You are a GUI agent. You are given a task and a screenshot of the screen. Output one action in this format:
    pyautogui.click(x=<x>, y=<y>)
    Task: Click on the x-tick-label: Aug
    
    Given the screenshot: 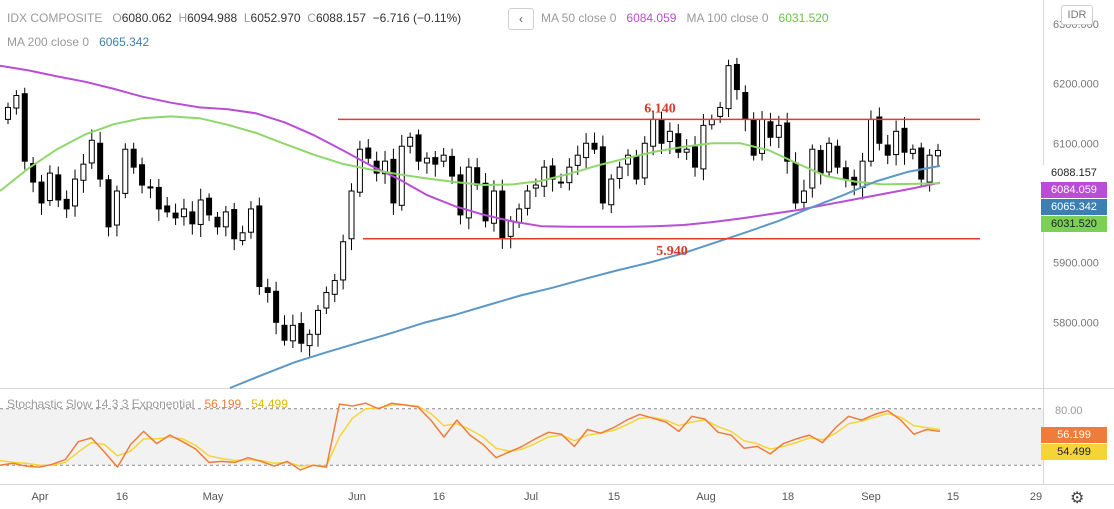 What is the action you would take?
    pyautogui.click(x=706, y=497)
    